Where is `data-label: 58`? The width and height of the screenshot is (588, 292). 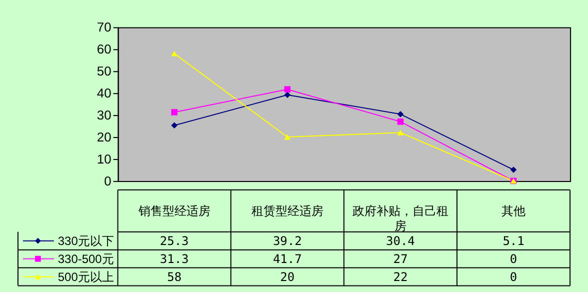 data-label: 58 is located at coordinates (174, 277).